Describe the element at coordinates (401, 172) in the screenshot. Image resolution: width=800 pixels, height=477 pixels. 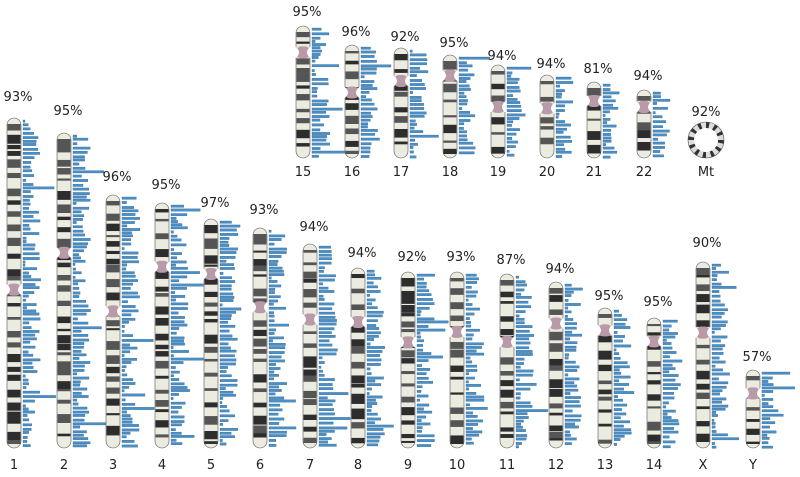
I see `chromosome-label: 17` at that location.